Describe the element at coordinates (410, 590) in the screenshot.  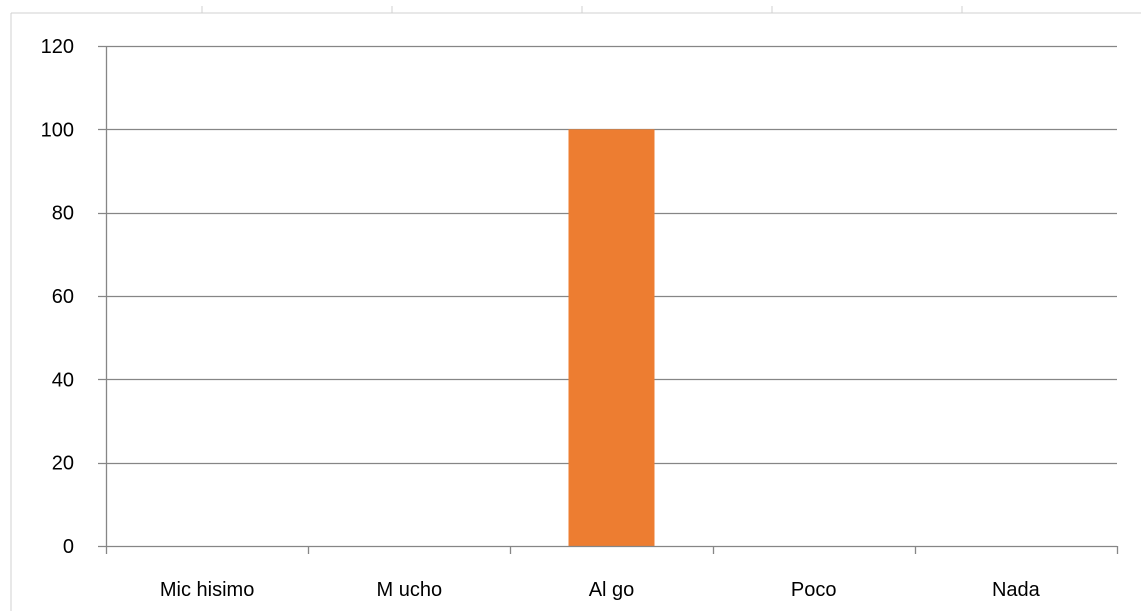
I see `x-tick-label-1: M ucho` at that location.